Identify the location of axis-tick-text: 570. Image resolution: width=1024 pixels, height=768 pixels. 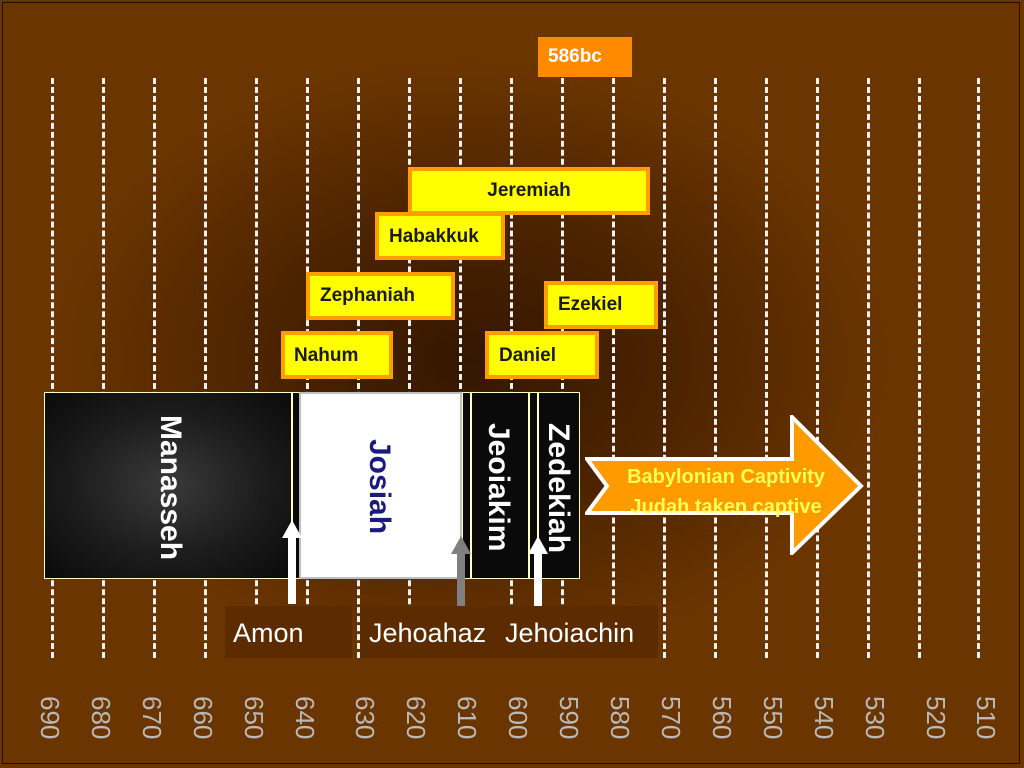
(671, 718).